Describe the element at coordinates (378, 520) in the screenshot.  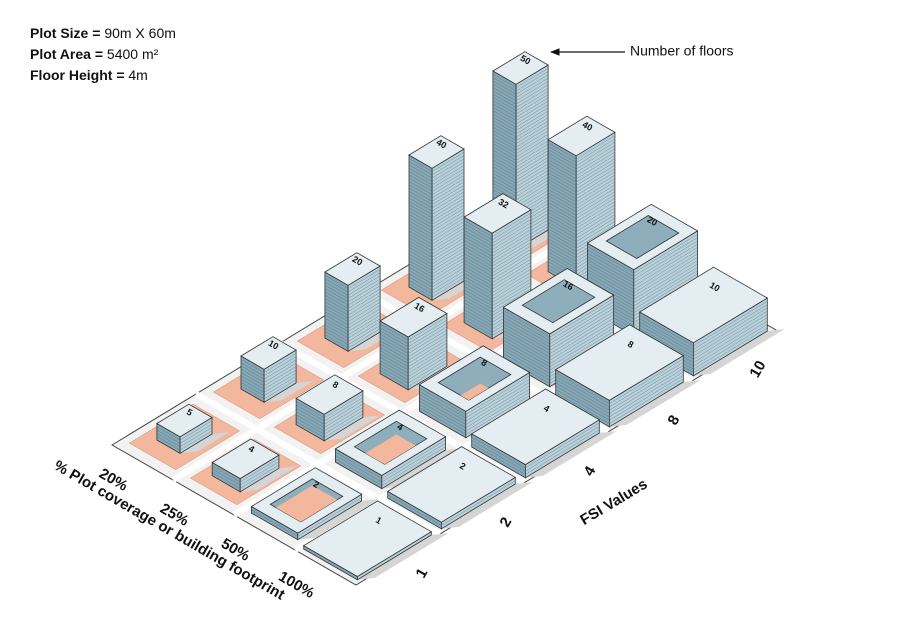
I see `floor-count: 1` at that location.